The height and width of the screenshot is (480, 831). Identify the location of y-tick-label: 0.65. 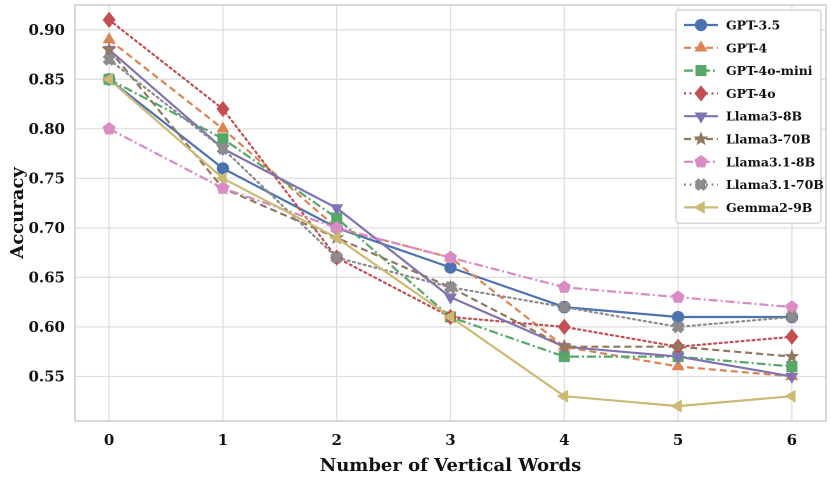
(46, 277).